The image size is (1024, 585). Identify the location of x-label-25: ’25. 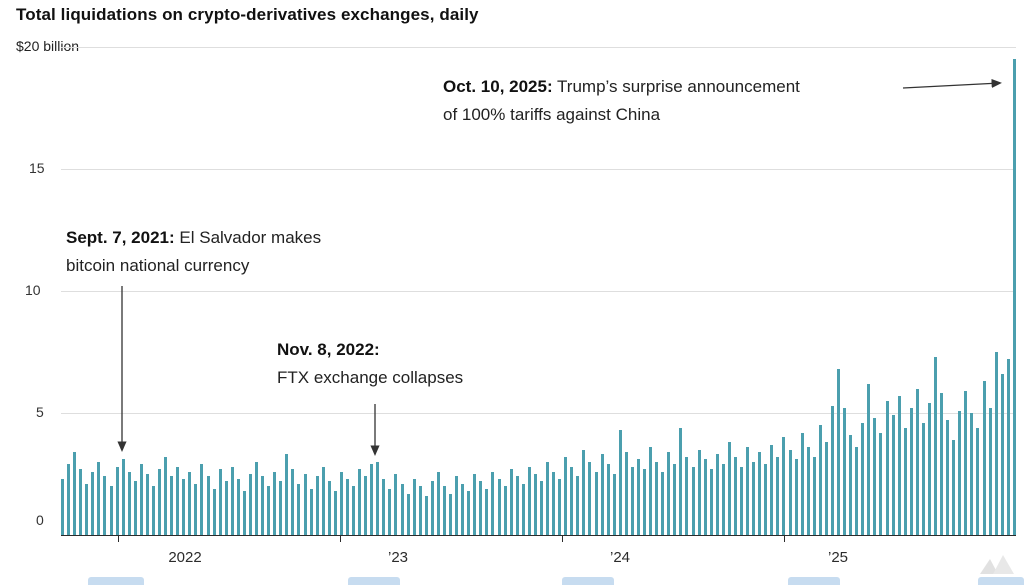
(838, 557).